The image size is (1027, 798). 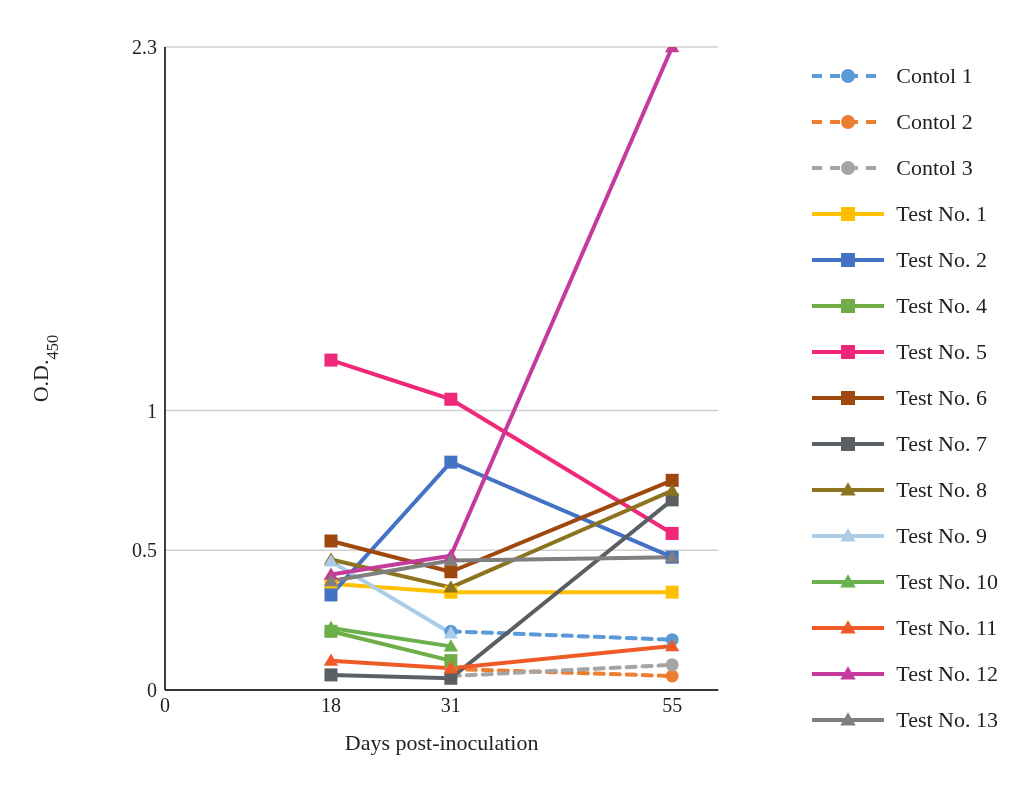 I want to click on x-tick-label: 18, so click(x=330, y=705).